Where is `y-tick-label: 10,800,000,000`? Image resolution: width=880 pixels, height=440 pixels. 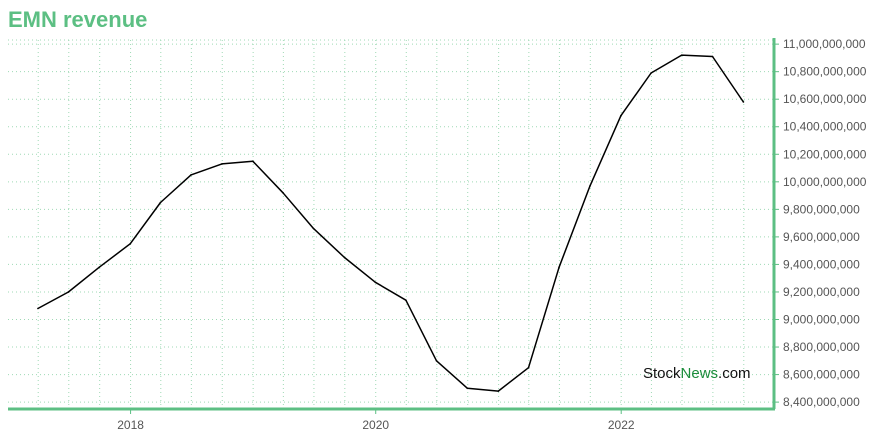 y-tick-label: 10,800,000,000 is located at coordinates (825, 72).